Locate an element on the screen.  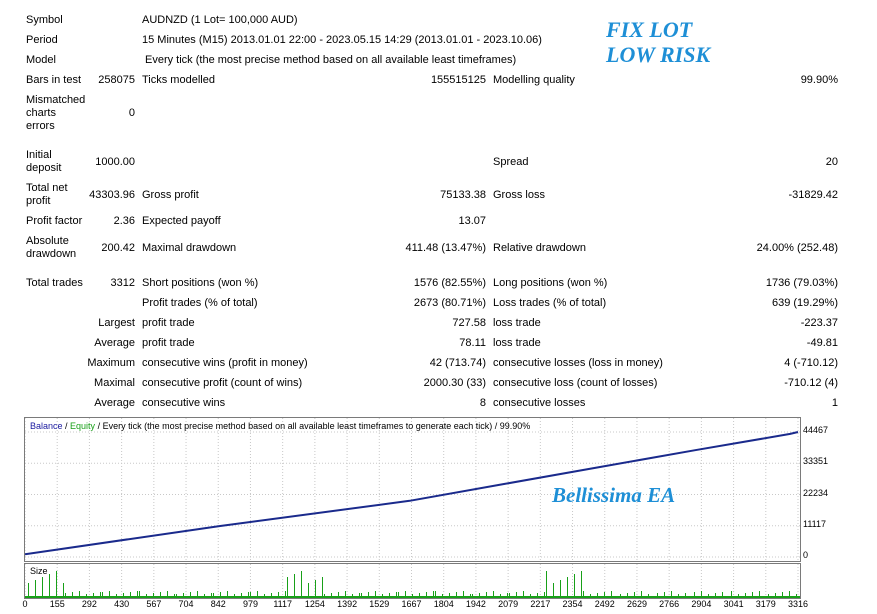
chart-caption: Bellissima EA is located at coordinates (614, 495).